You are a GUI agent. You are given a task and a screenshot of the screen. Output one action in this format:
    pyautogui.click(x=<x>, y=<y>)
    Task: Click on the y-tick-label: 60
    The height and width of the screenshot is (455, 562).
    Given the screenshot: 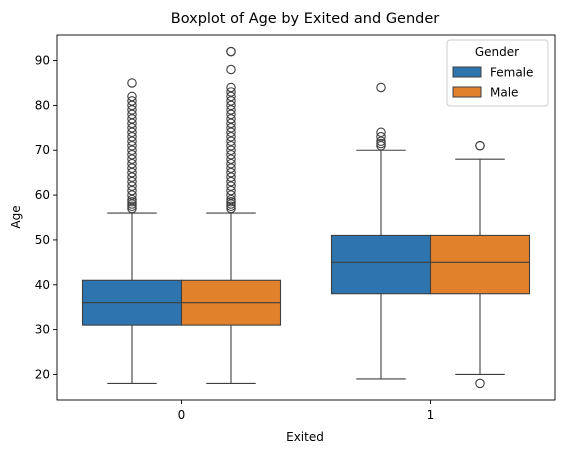 What is the action you would take?
    pyautogui.click(x=42, y=195)
    